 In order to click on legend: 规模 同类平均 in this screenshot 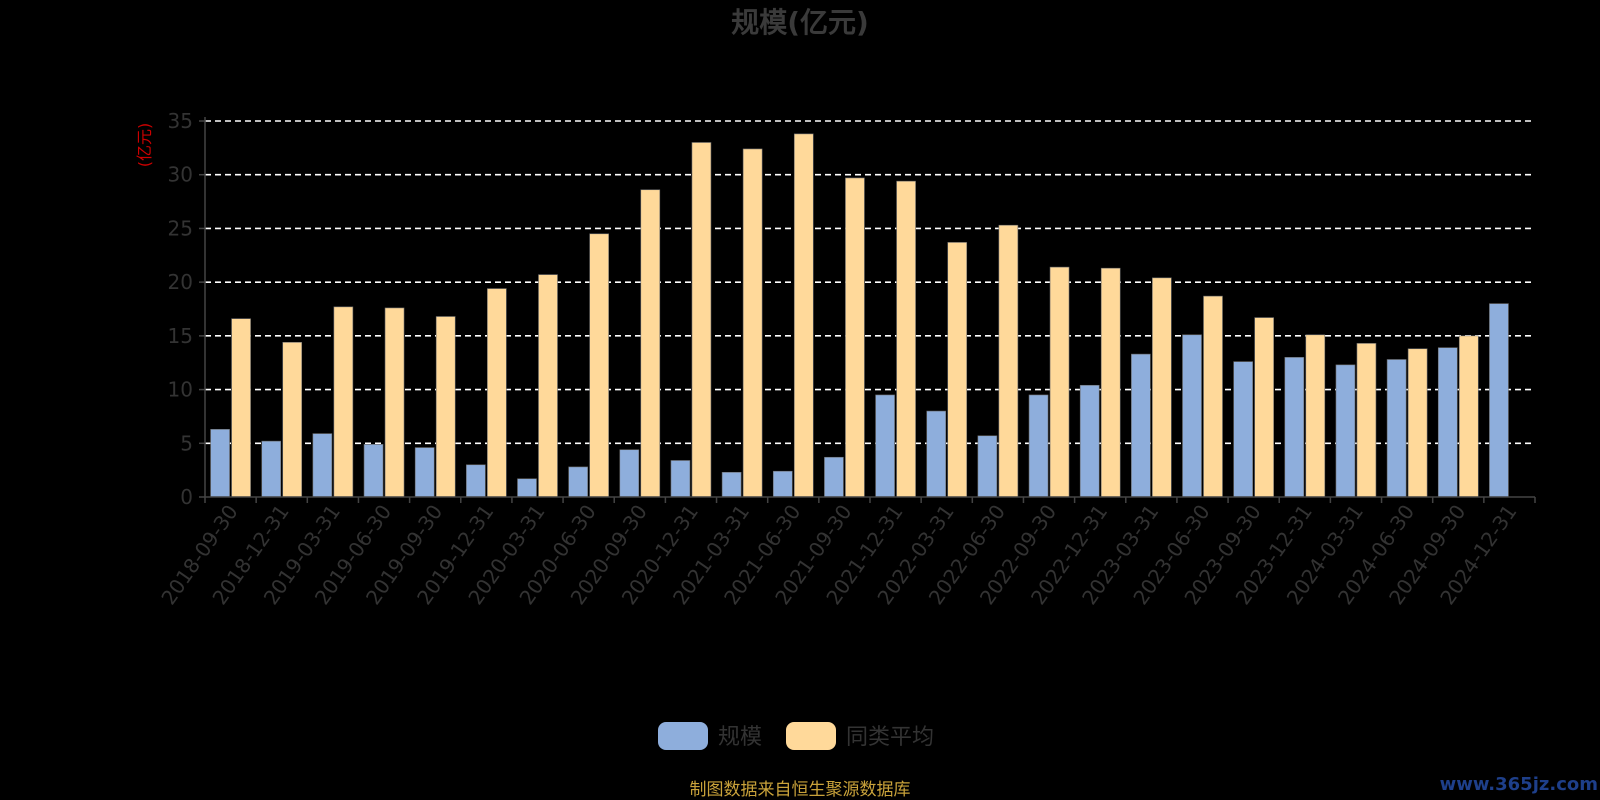, I will do `click(796, 736)`.